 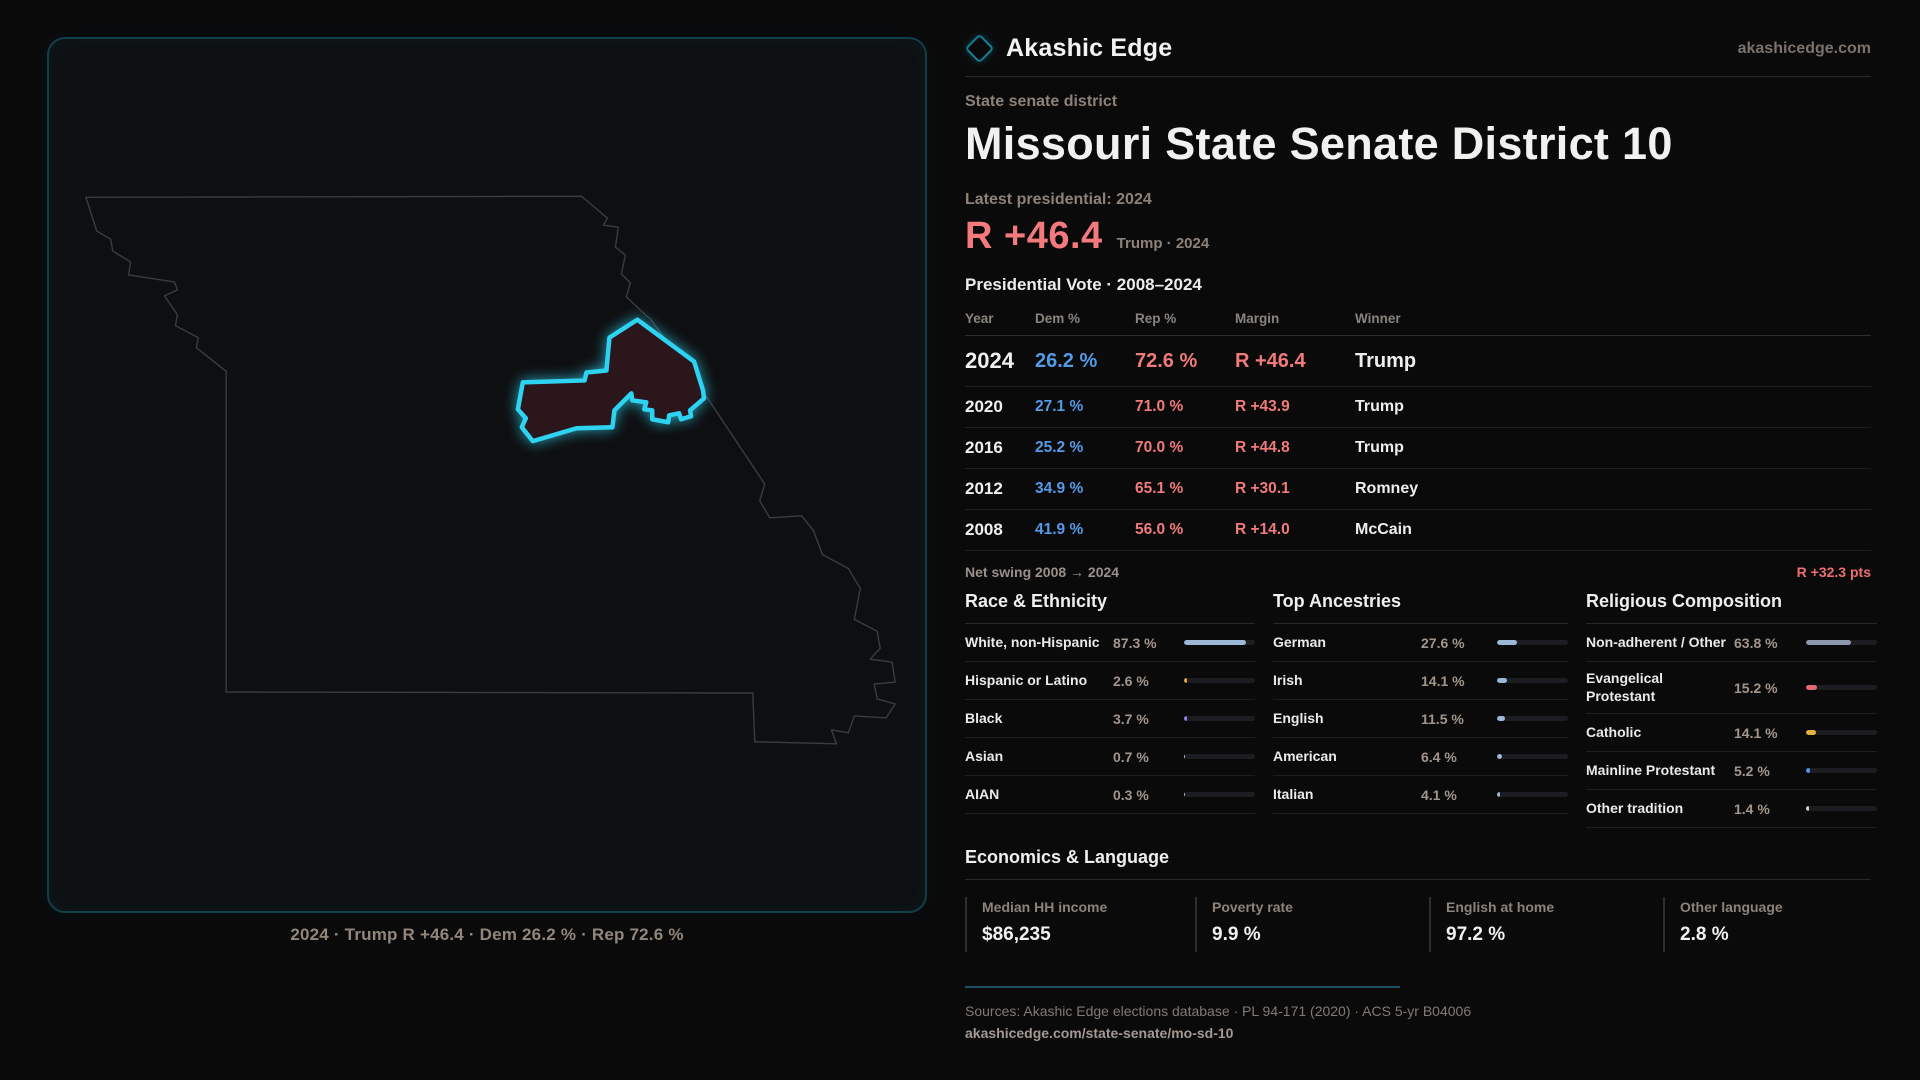 What do you see at coordinates (979, 48) in the screenshot?
I see `brand-diamond-icon` at bounding box center [979, 48].